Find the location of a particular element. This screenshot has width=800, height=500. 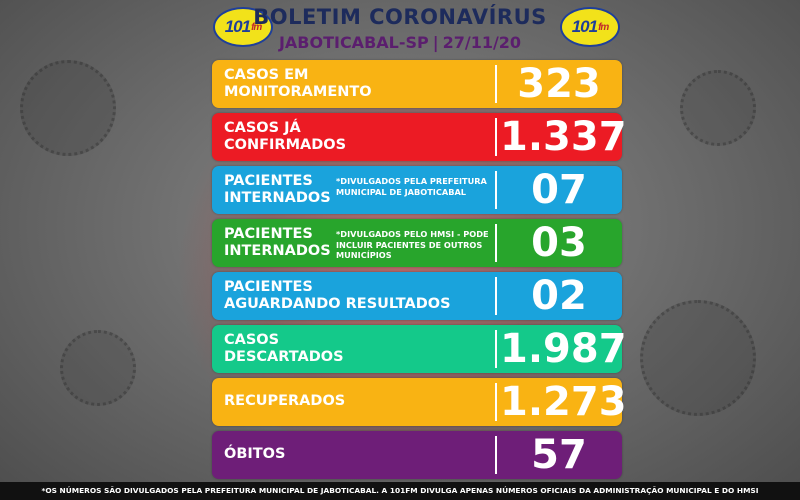

panel-awaiting-results: PACIENTES AGUARDANDO RESULTADOS 02 is located at coordinates (417, 296).